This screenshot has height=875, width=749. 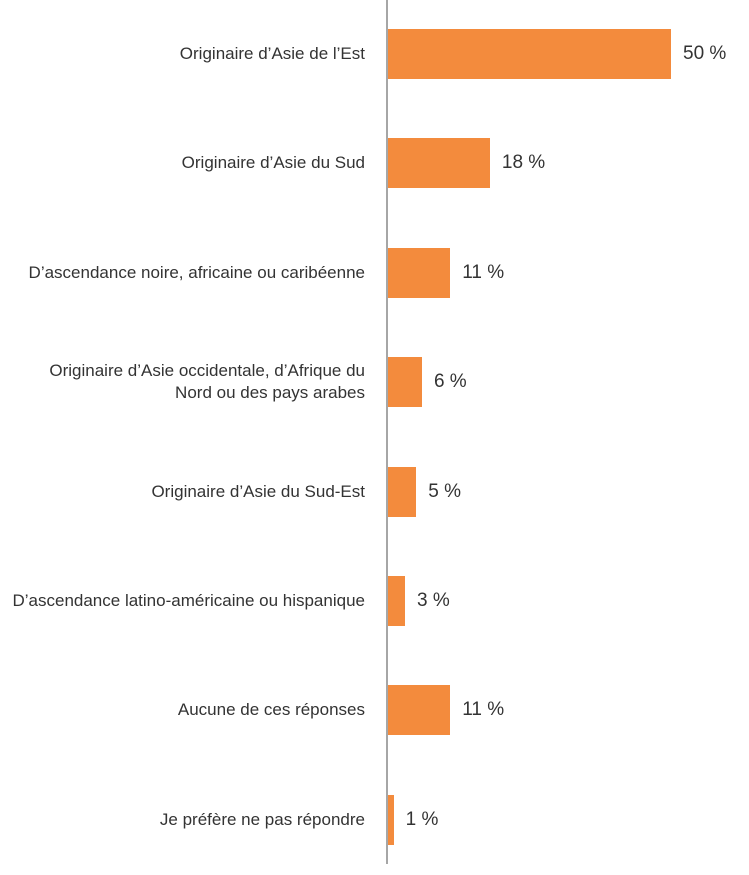 I want to click on value-label: 18 %, so click(x=523, y=163).